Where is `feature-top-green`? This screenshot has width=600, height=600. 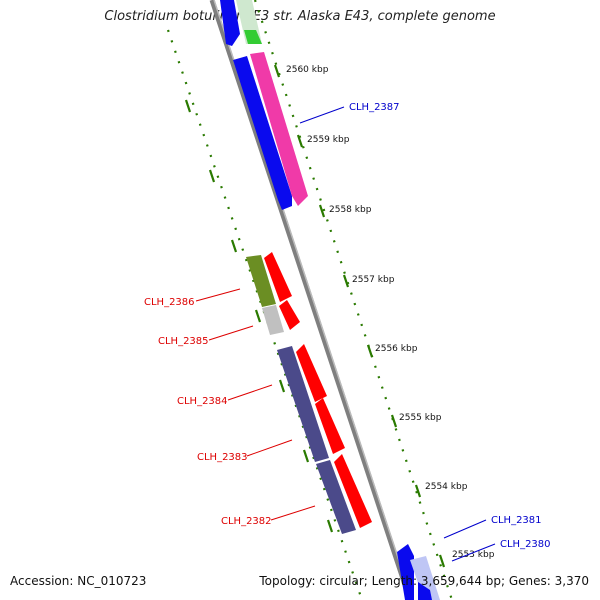
feature-top-green is located at coordinates (253, 37).